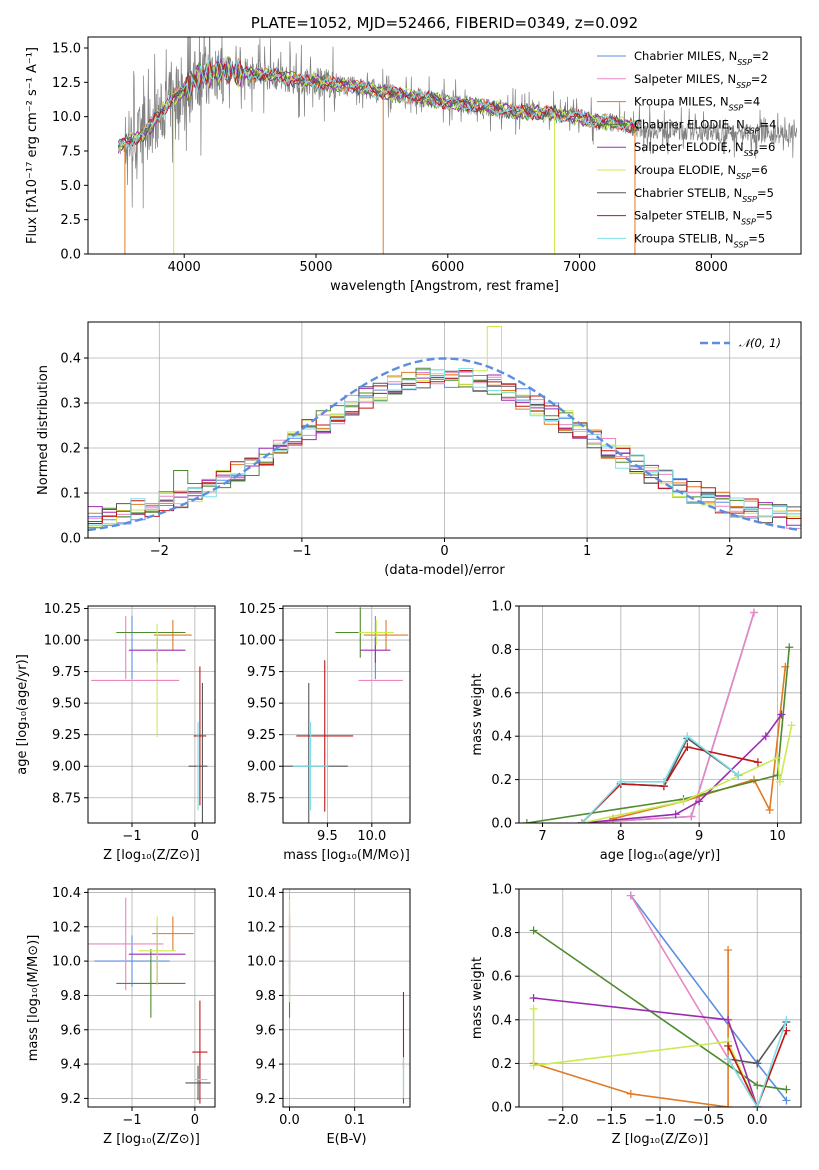 The height and width of the screenshot is (1170, 819). Describe the element at coordinates (704, 149) in the screenshot. I see `legend-label-salpeter-elodie: Salpeter ELODIE, NSSP=6` at that location.